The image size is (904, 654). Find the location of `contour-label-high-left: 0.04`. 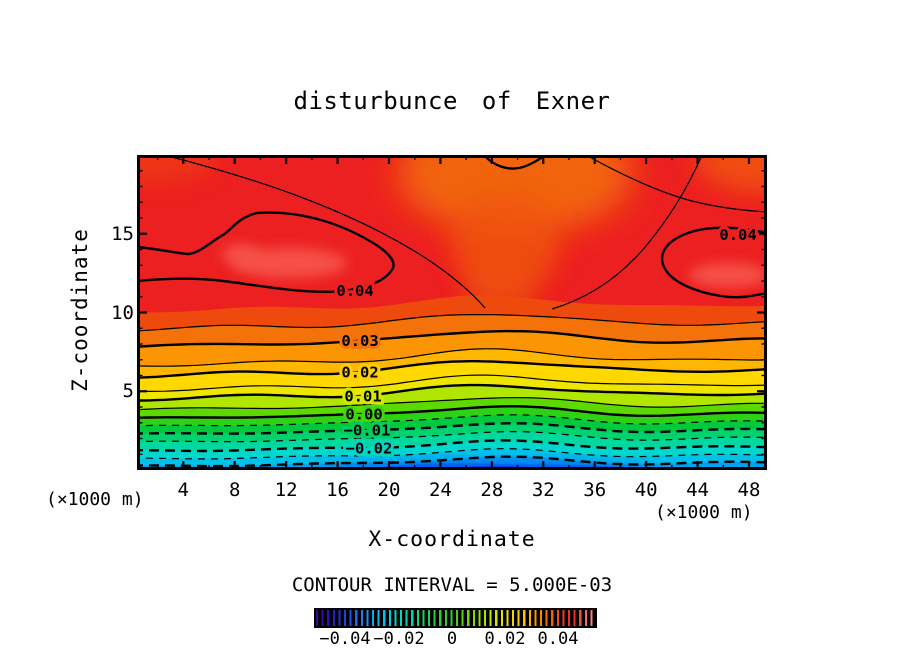

contour-label-high-left: 0.04 is located at coordinates (354, 291).